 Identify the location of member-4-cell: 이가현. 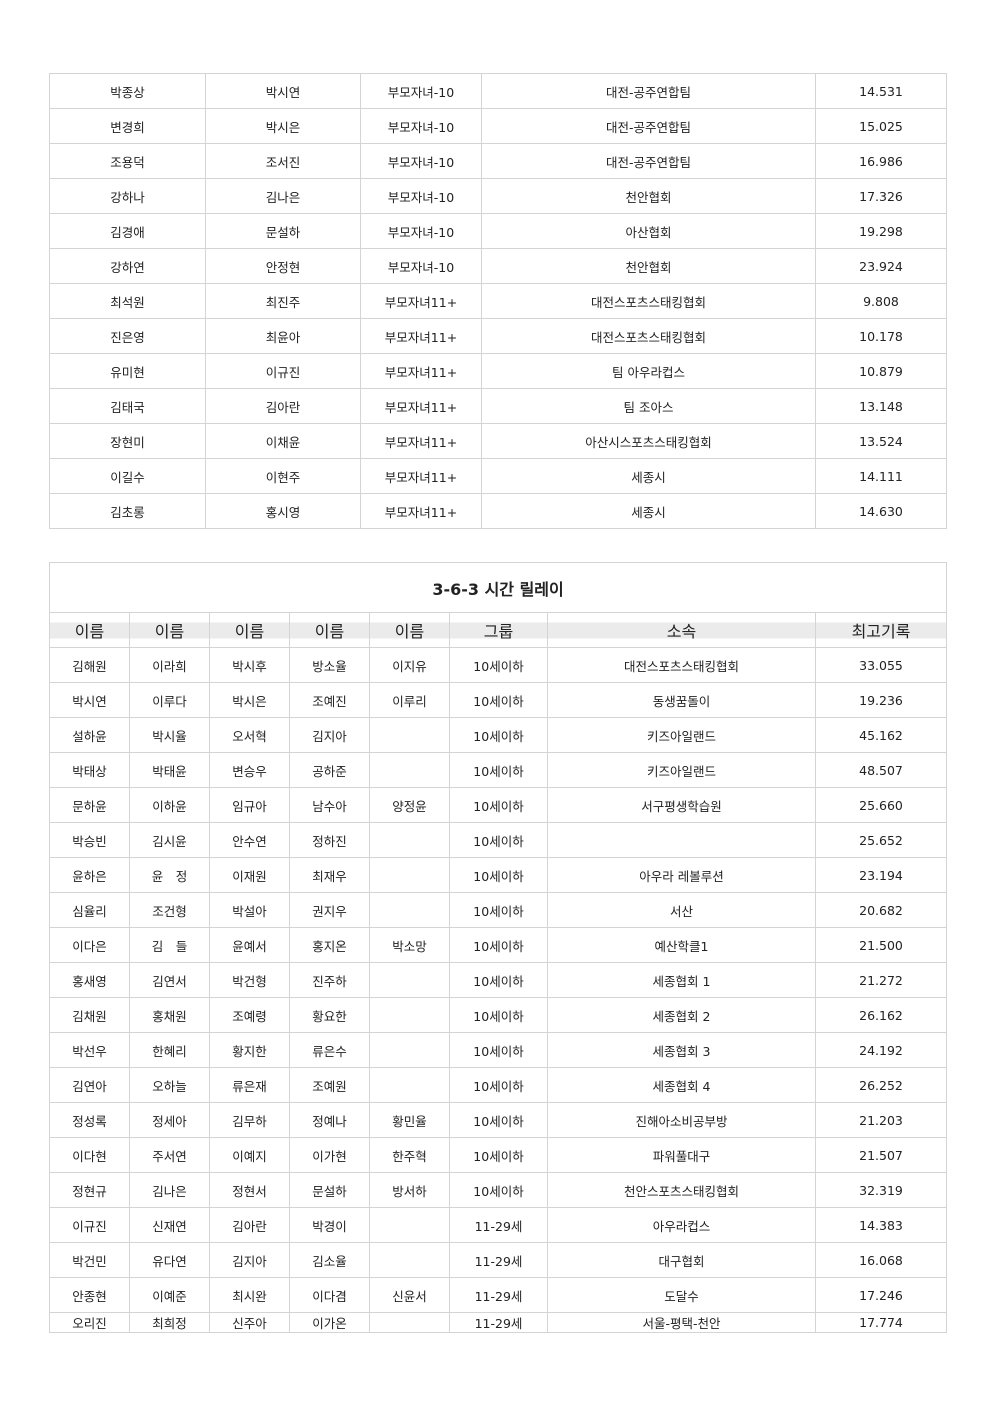
(329, 1155).